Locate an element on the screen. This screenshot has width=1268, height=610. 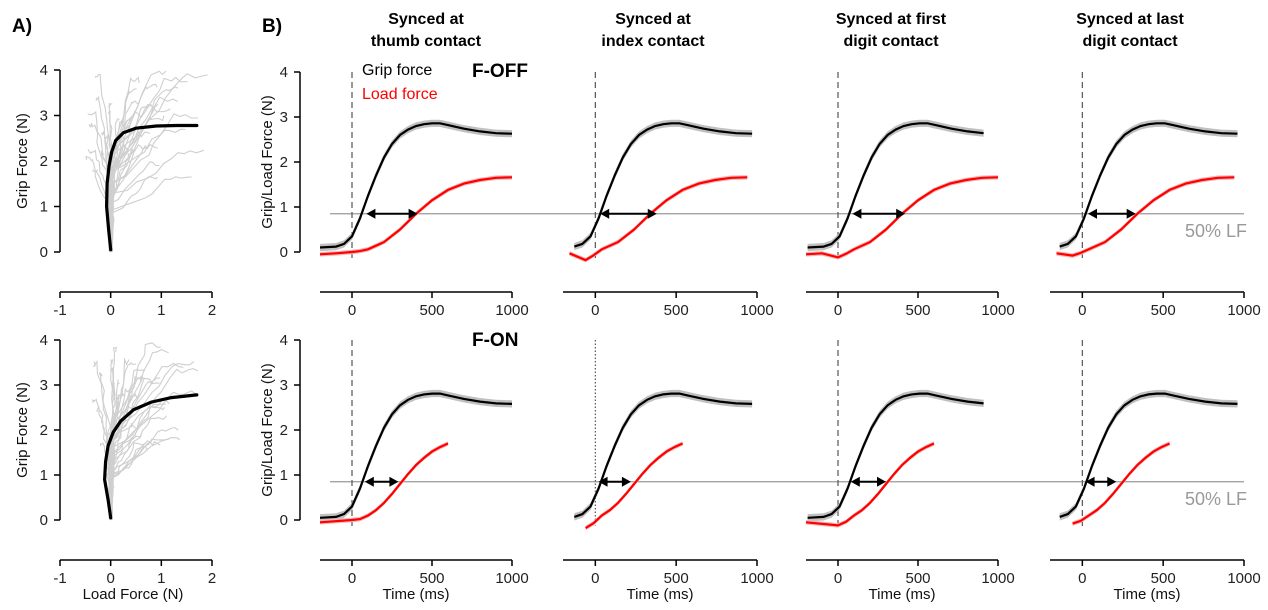
subplot-r2-c3: 0 500 1000 Time (ms) is located at coordinates (910, 471).